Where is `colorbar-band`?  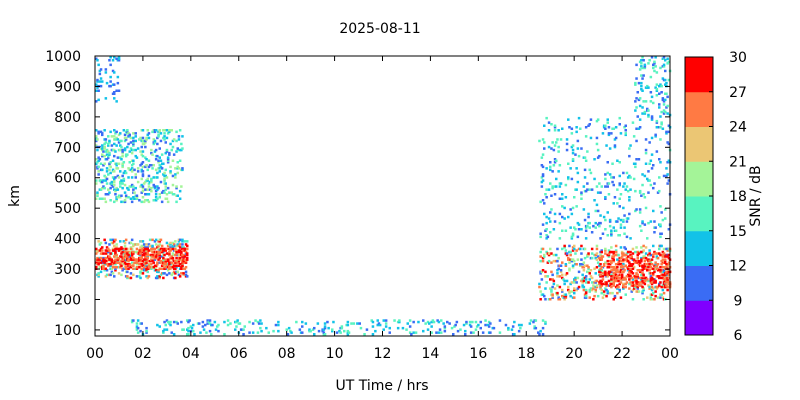
colorbar-band is located at coordinates (699, 248).